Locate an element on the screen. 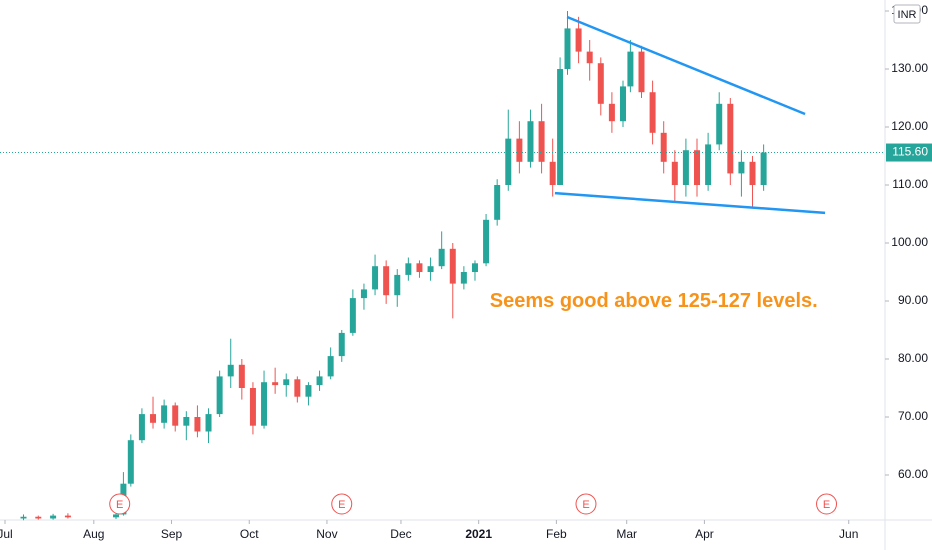  currency-box is located at coordinates (907, 14).